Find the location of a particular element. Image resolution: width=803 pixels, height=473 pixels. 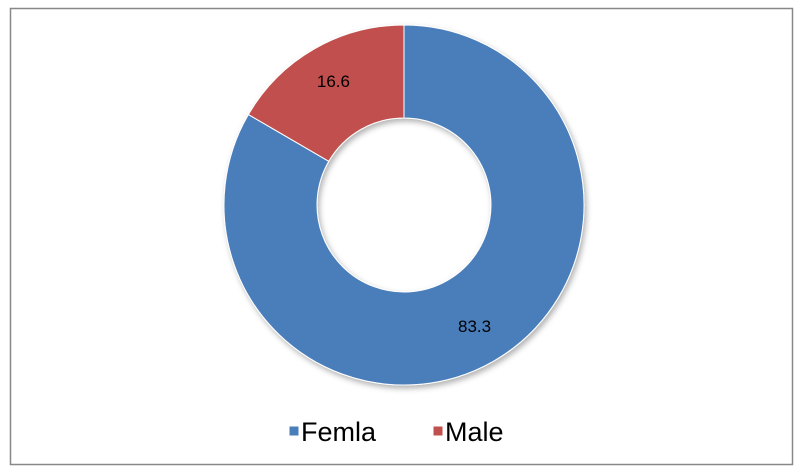

data-label: 83.3 is located at coordinates (474, 326).